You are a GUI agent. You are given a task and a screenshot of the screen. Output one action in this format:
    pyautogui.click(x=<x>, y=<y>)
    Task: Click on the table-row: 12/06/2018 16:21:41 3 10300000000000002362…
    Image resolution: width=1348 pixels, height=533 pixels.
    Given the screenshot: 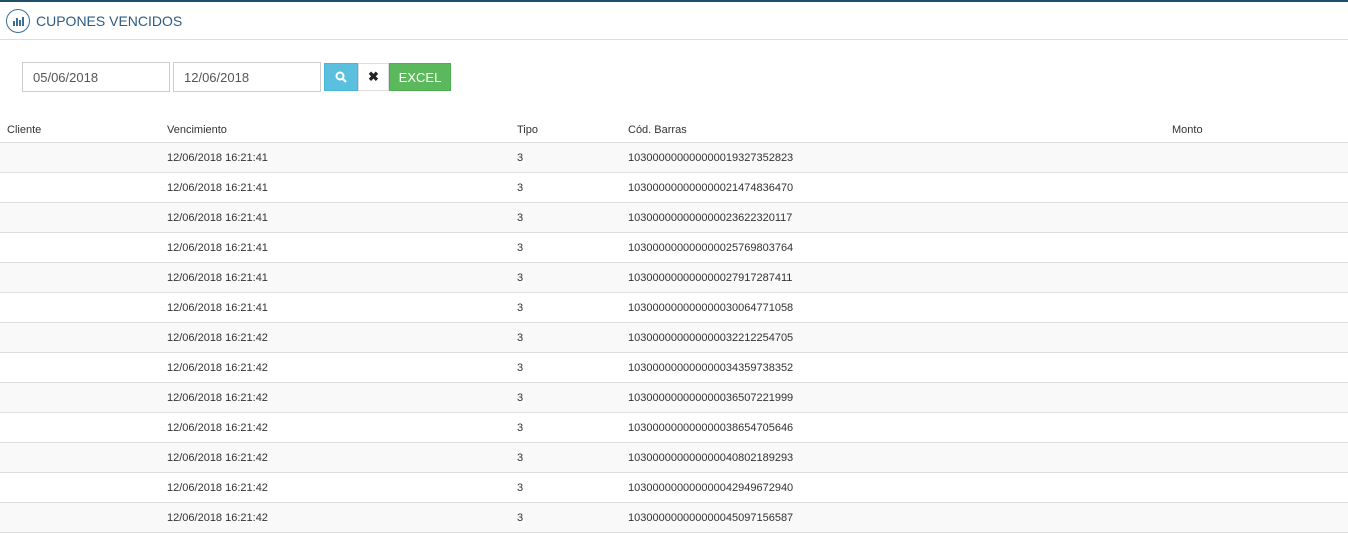 What is the action you would take?
    pyautogui.click(x=674, y=217)
    